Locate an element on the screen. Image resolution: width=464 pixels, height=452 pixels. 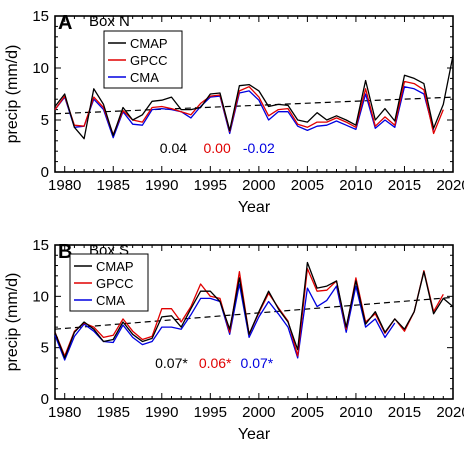
trend-value-label: 0.06* is located at coordinates (215, 363).